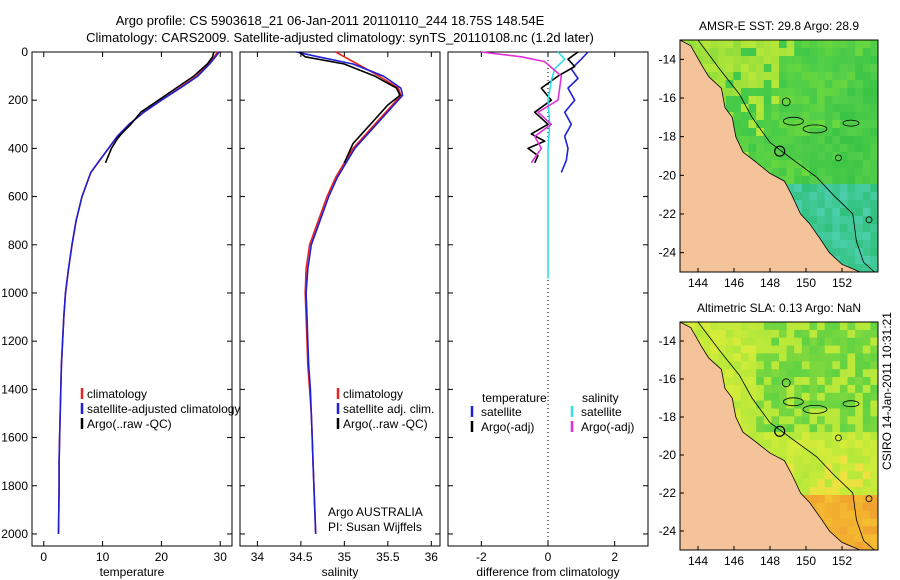 The width and height of the screenshot is (900, 580). What do you see at coordinates (18, 197) in the screenshot?
I see `y-tick-label: 600` at bounding box center [18, 197].